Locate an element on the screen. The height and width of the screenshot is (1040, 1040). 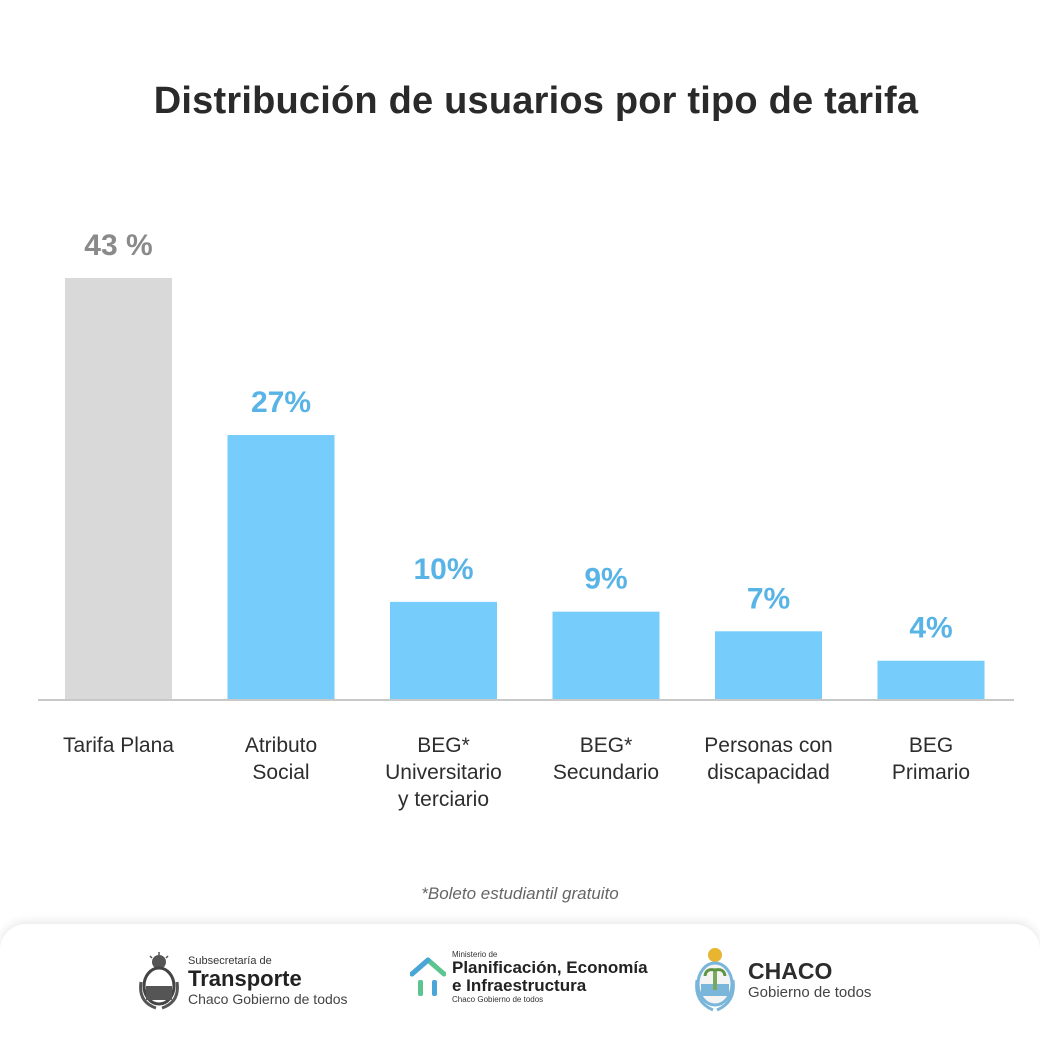
value-label-5: 7% is located at coordinates (768, 598).